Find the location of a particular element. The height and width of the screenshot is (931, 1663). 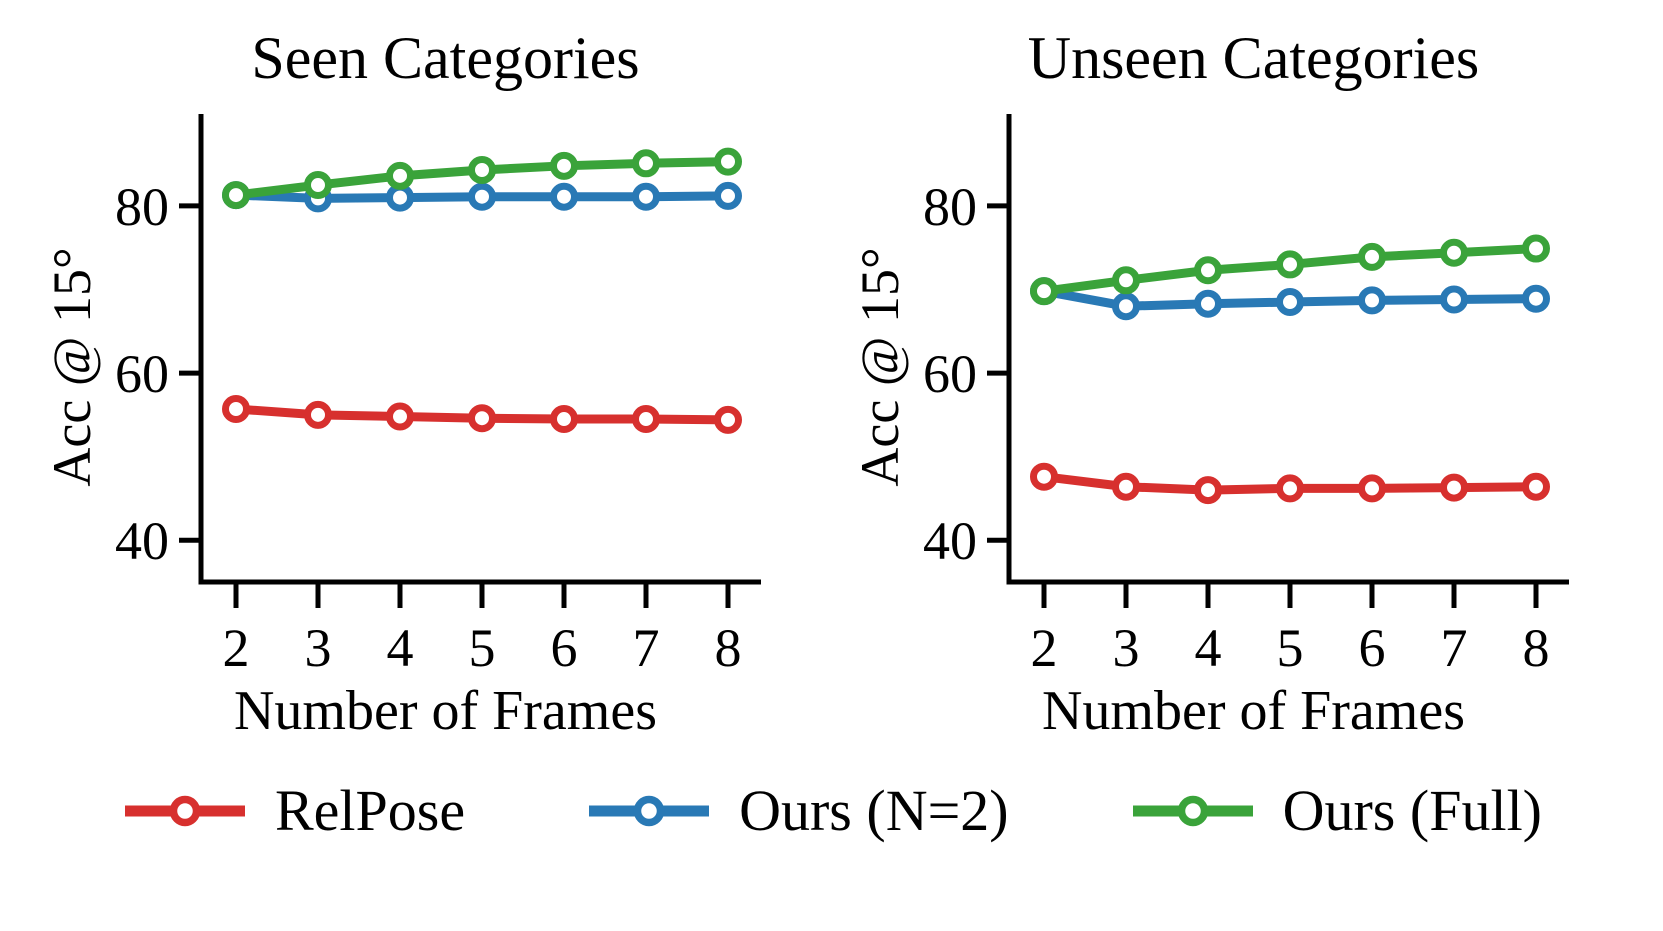

x-axis-label-seen: Number of Frames is located at coordinates (445, 711).